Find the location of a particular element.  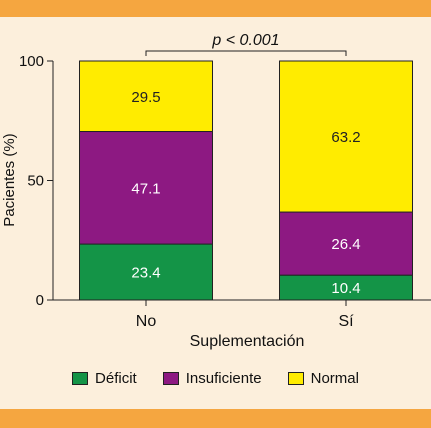

top-band is located at coordinates (215, 8).